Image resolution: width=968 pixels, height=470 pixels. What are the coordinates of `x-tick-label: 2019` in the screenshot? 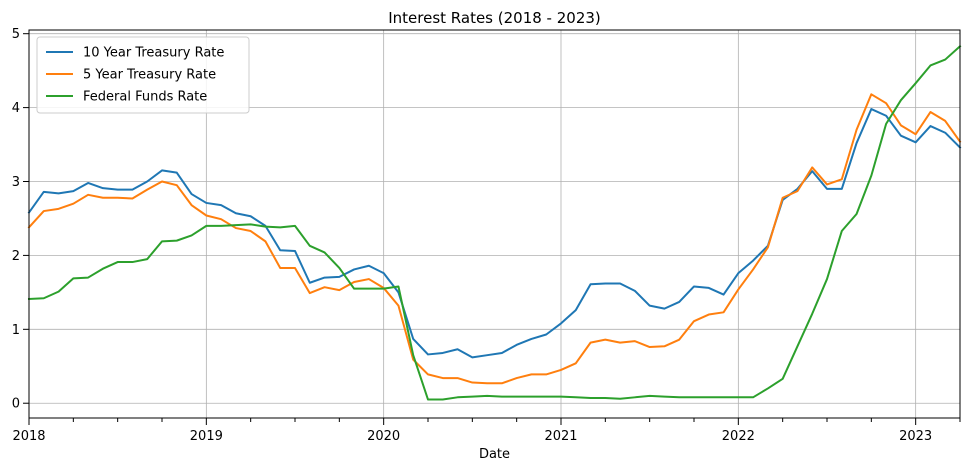 It's located at (206, 436).